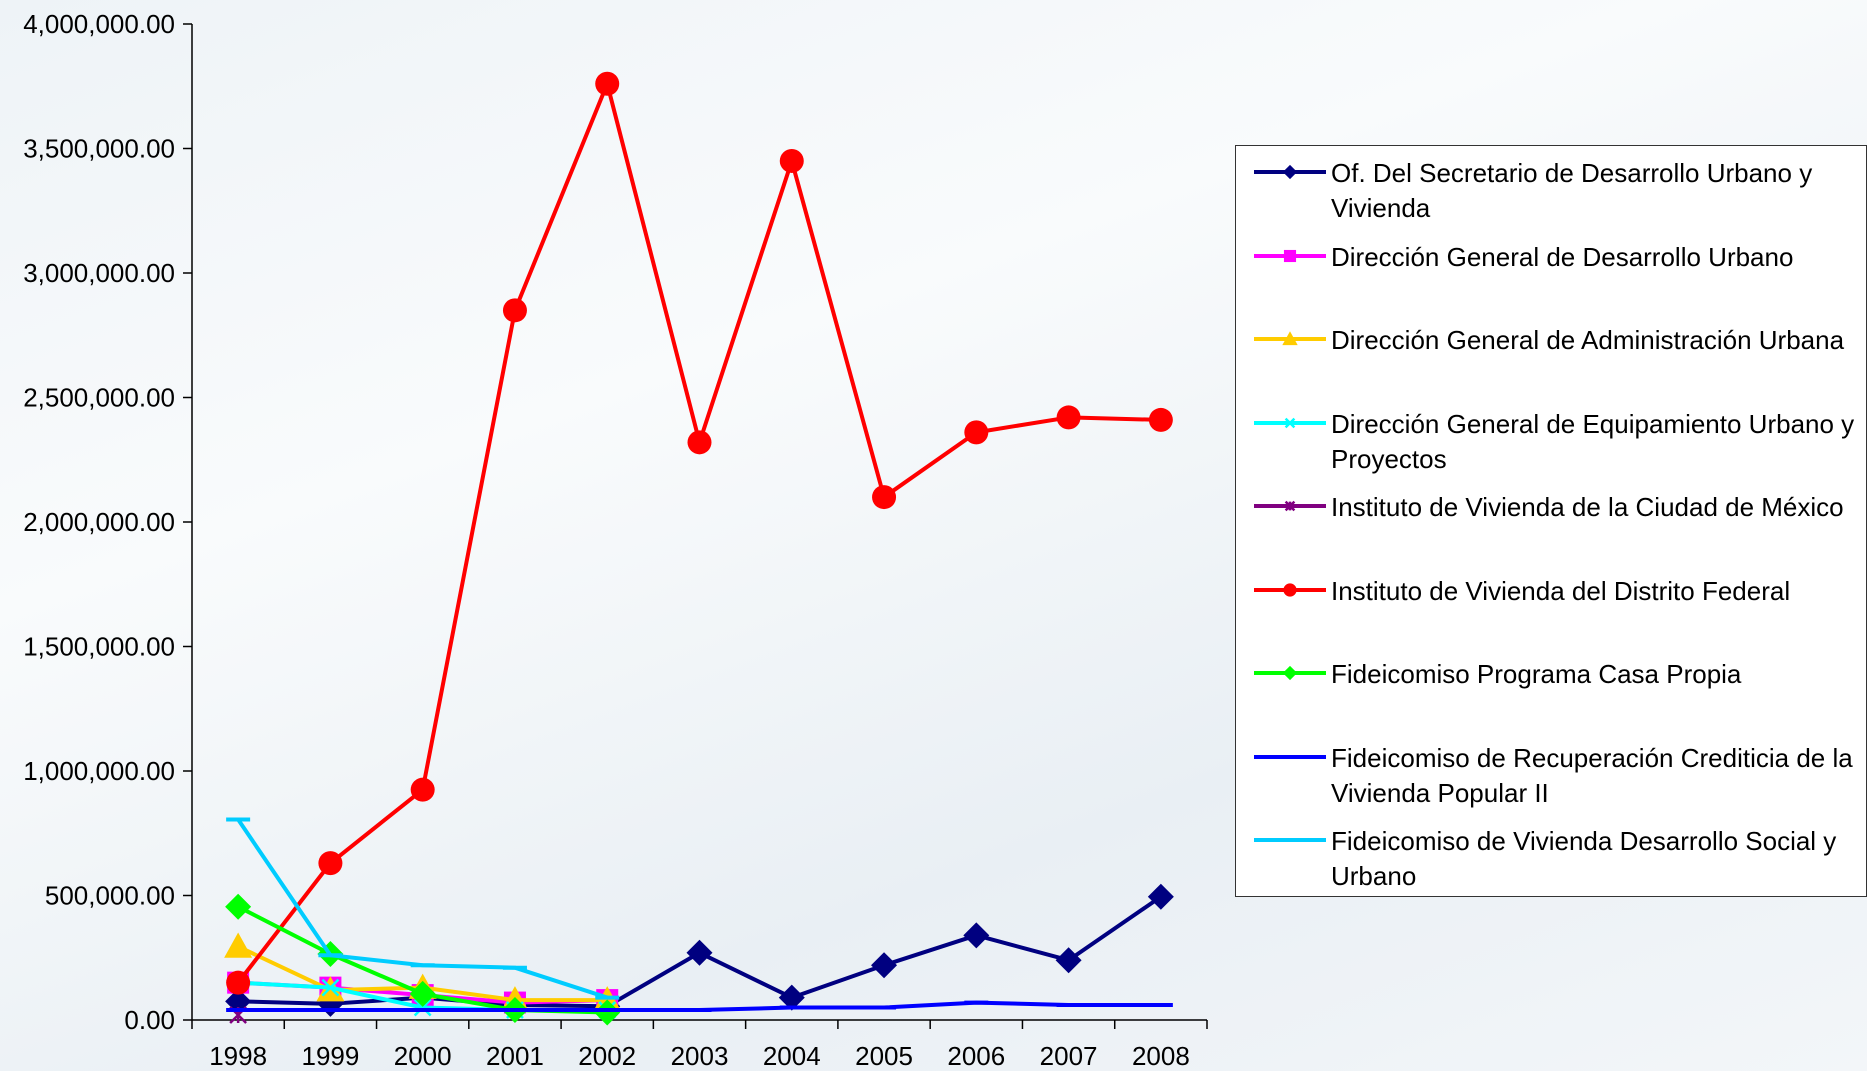  What do you see at coordinates (99, 522) in the screenshot?
I see `y-tick-label: 2,000,000.00` at bounding box center [99, 522].